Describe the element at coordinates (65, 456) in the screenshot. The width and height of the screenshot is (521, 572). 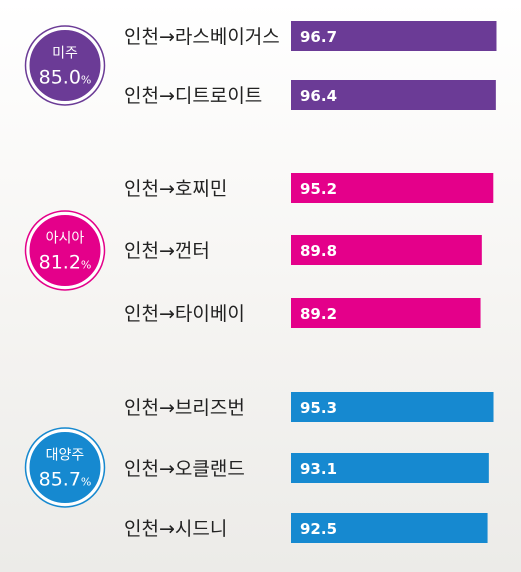
I see `region-name: 대양주` at that location.